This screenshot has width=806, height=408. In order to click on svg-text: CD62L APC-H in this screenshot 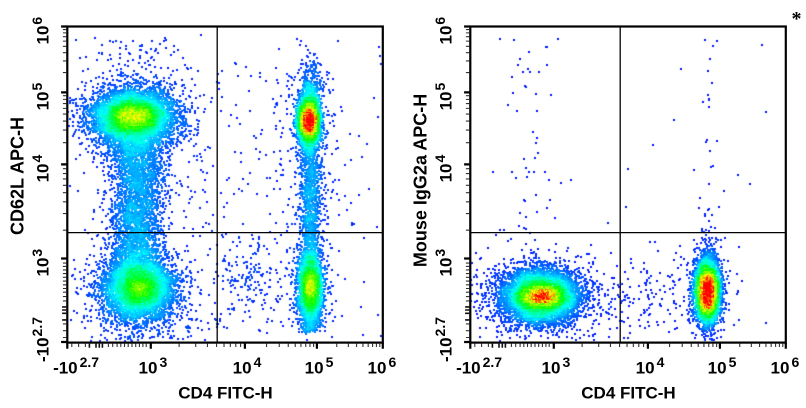, I will do `click(18, 176)`.